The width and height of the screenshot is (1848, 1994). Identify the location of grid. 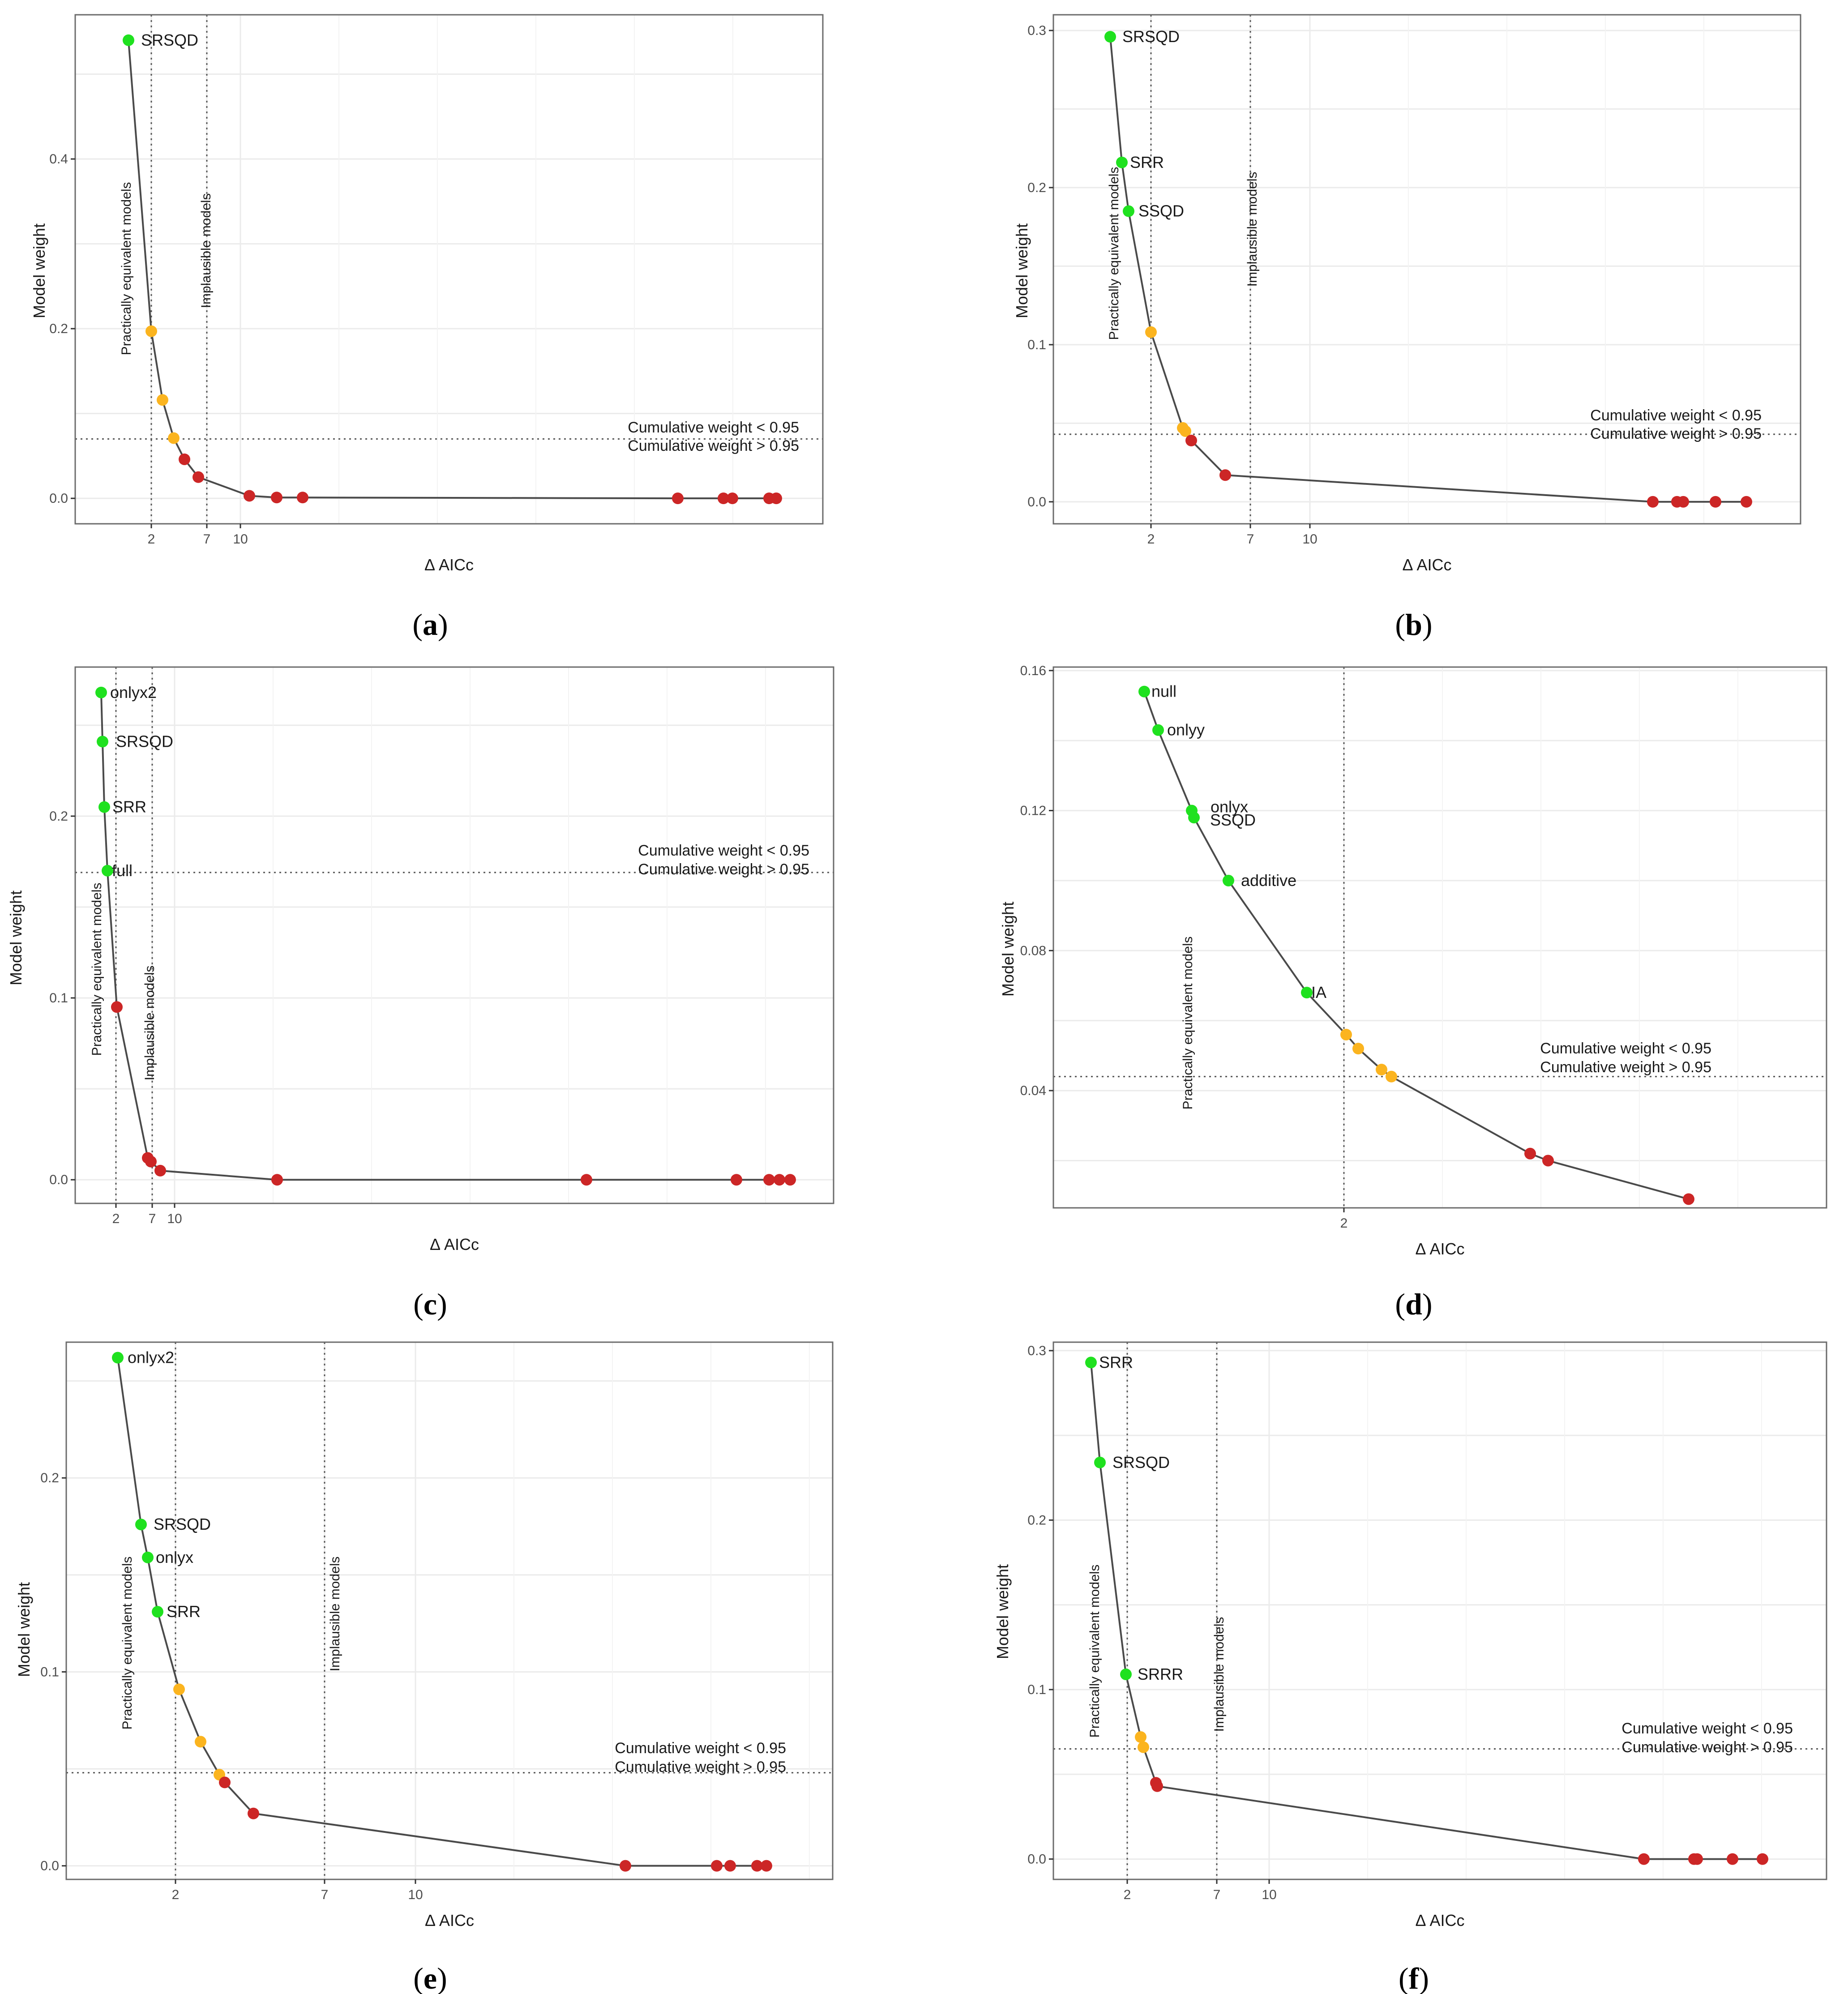
(1427, 270).